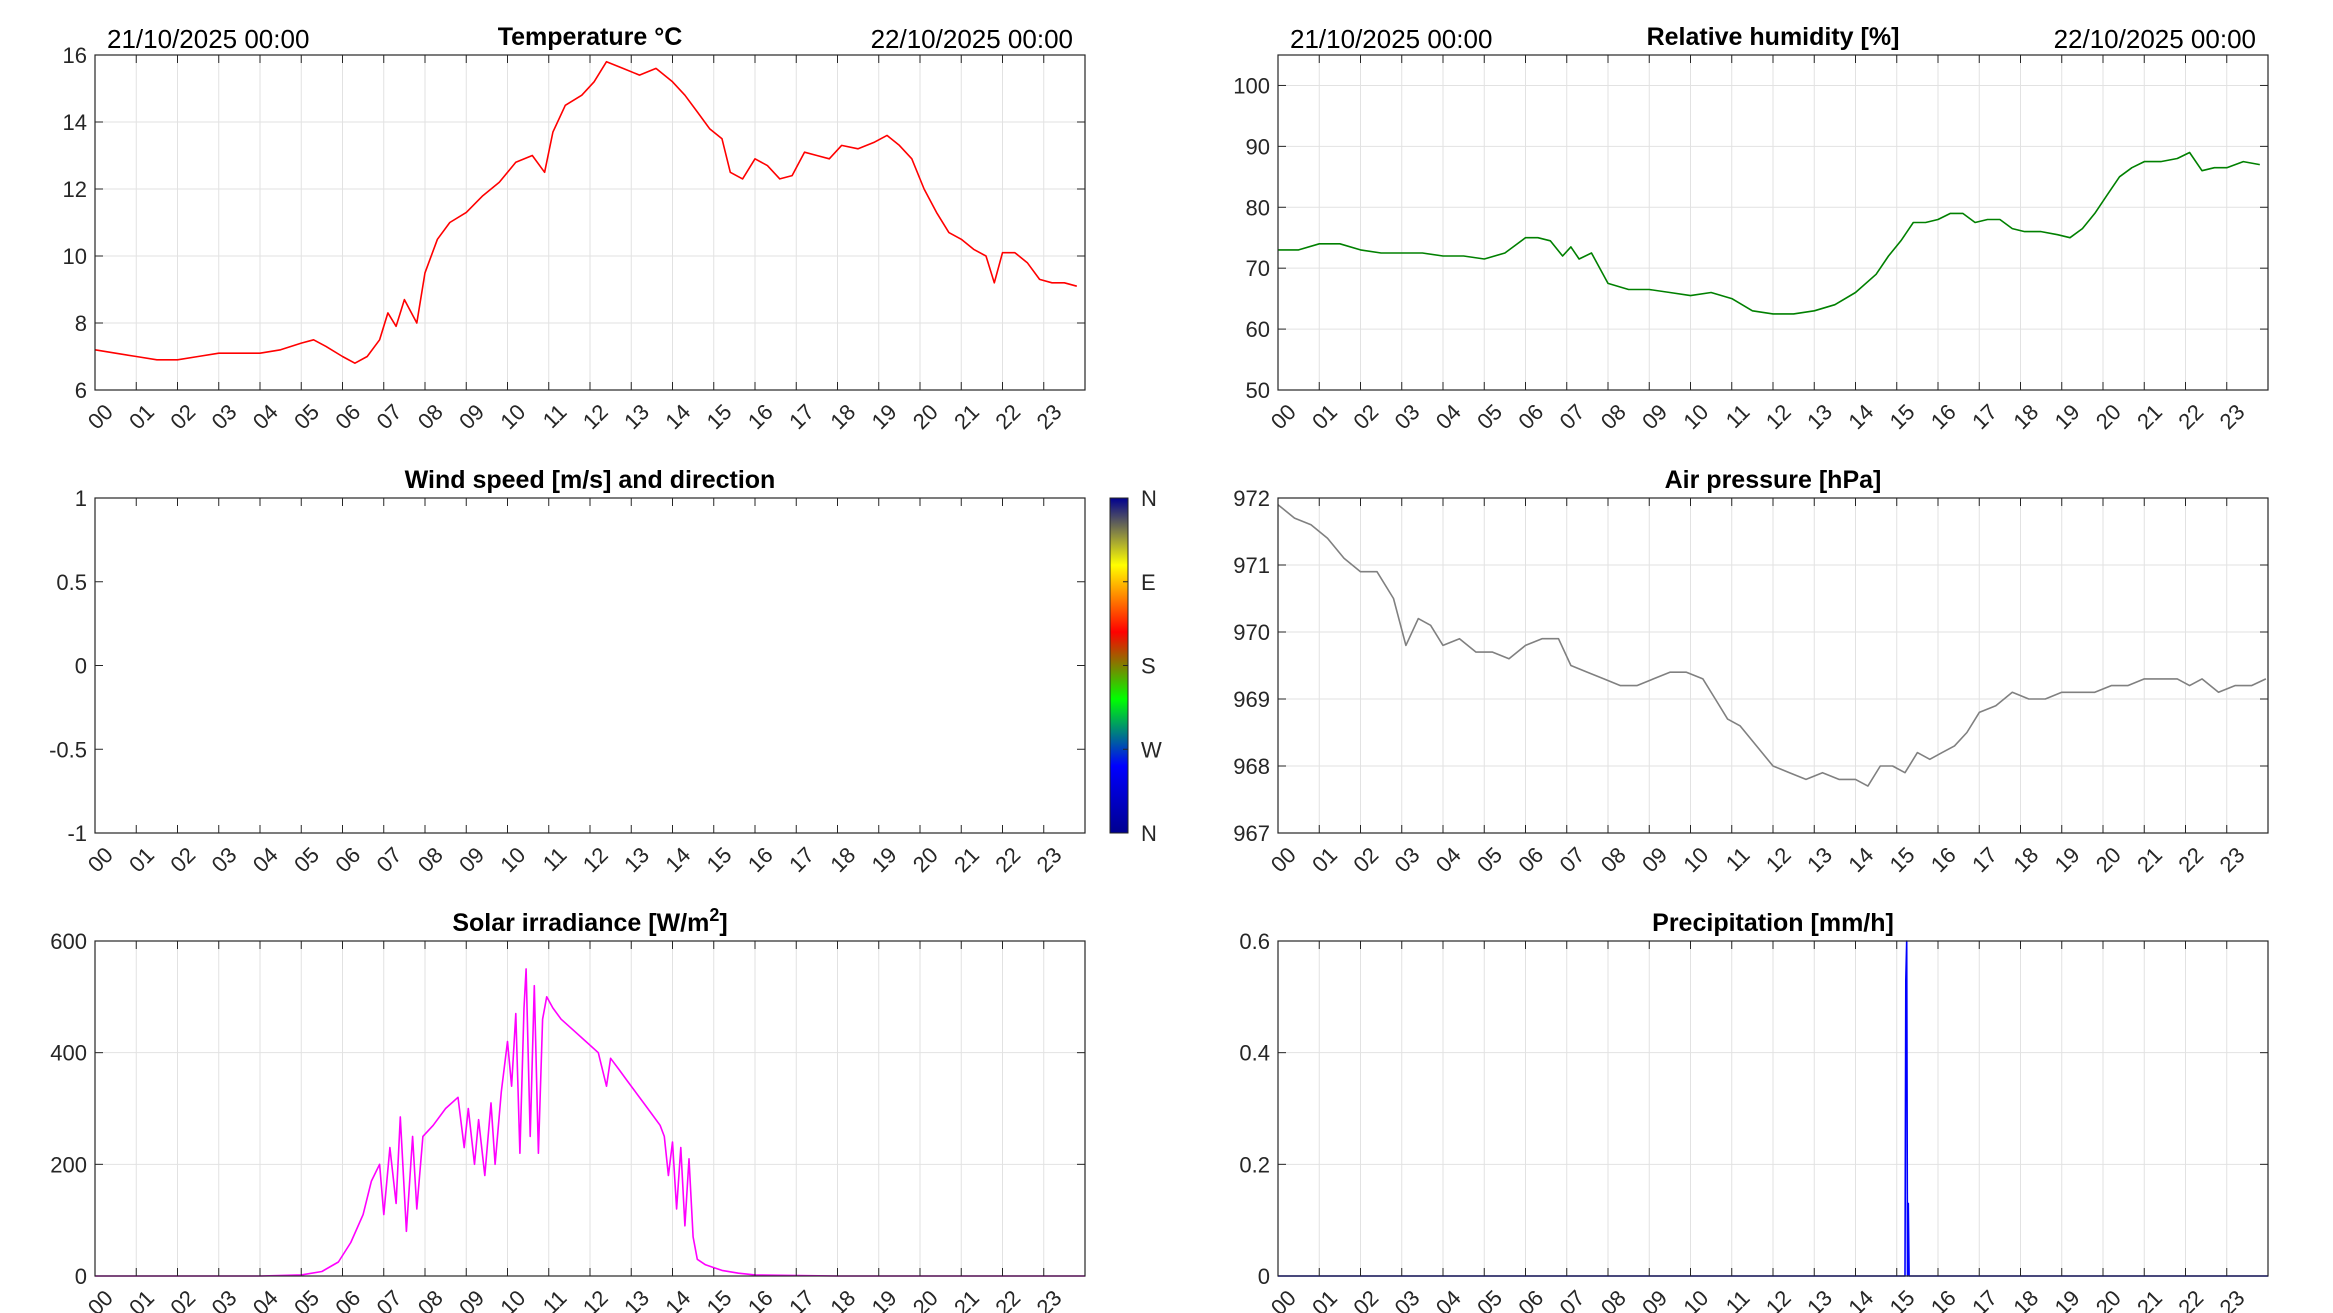  Describe the element at coordinates (1148, 666) in the screenshot. I see `colorbar-label: S` at that location.